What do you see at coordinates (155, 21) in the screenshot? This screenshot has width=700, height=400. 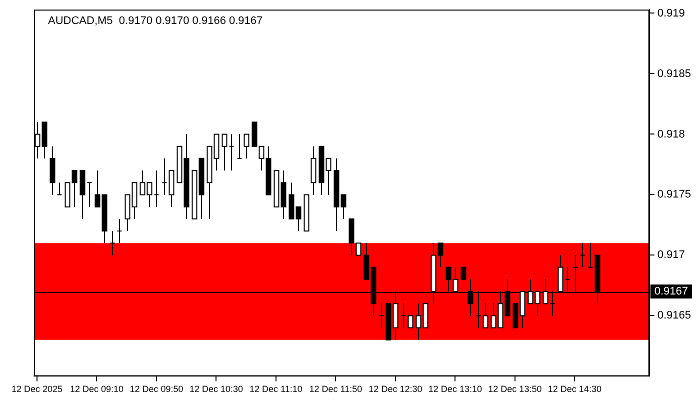 I see `text: AUDCAD,M5 0.9170 0.9170 0.9166 0.9167` at bounding box center [155, 21].